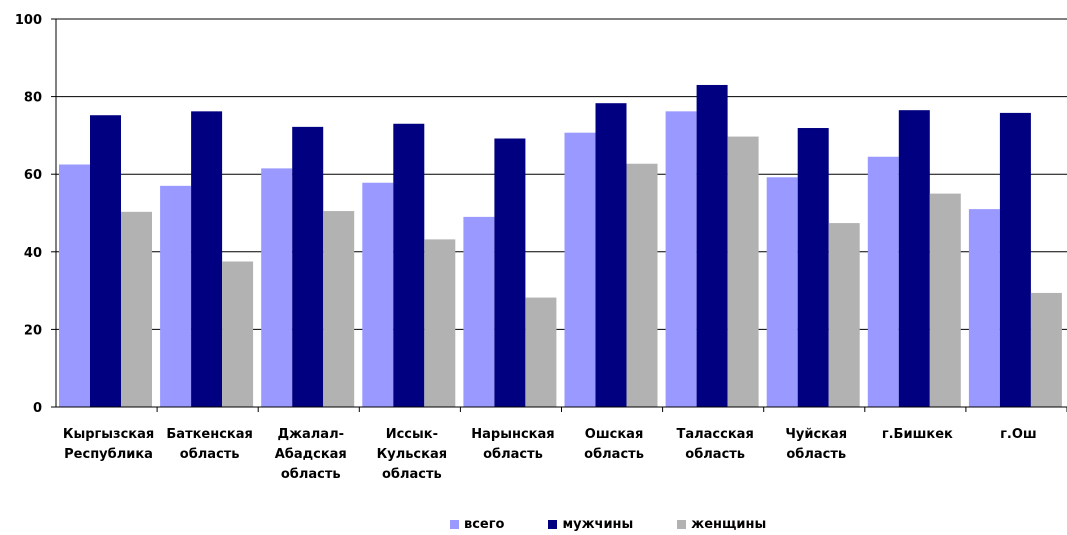 Image resolution: width=1067 pixels, height=535 pixels. Describe the element at coordinates (512, 434) in the screenshot. I see `x-category-label: Нарынская` at that location.